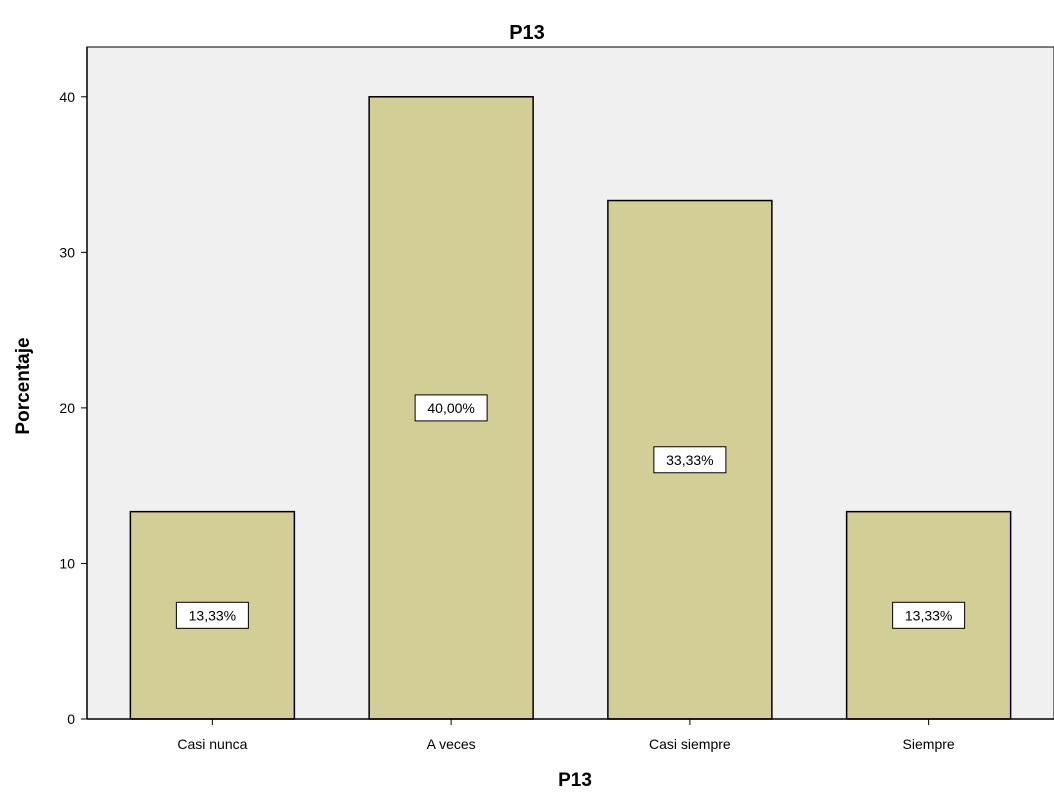 The width and height of the screenshot is (1054, 797). What do you see at coordinates (67, 252) in the screenshot?
I see `y-tick-label-3: 30` at bounding box center [67, 252].